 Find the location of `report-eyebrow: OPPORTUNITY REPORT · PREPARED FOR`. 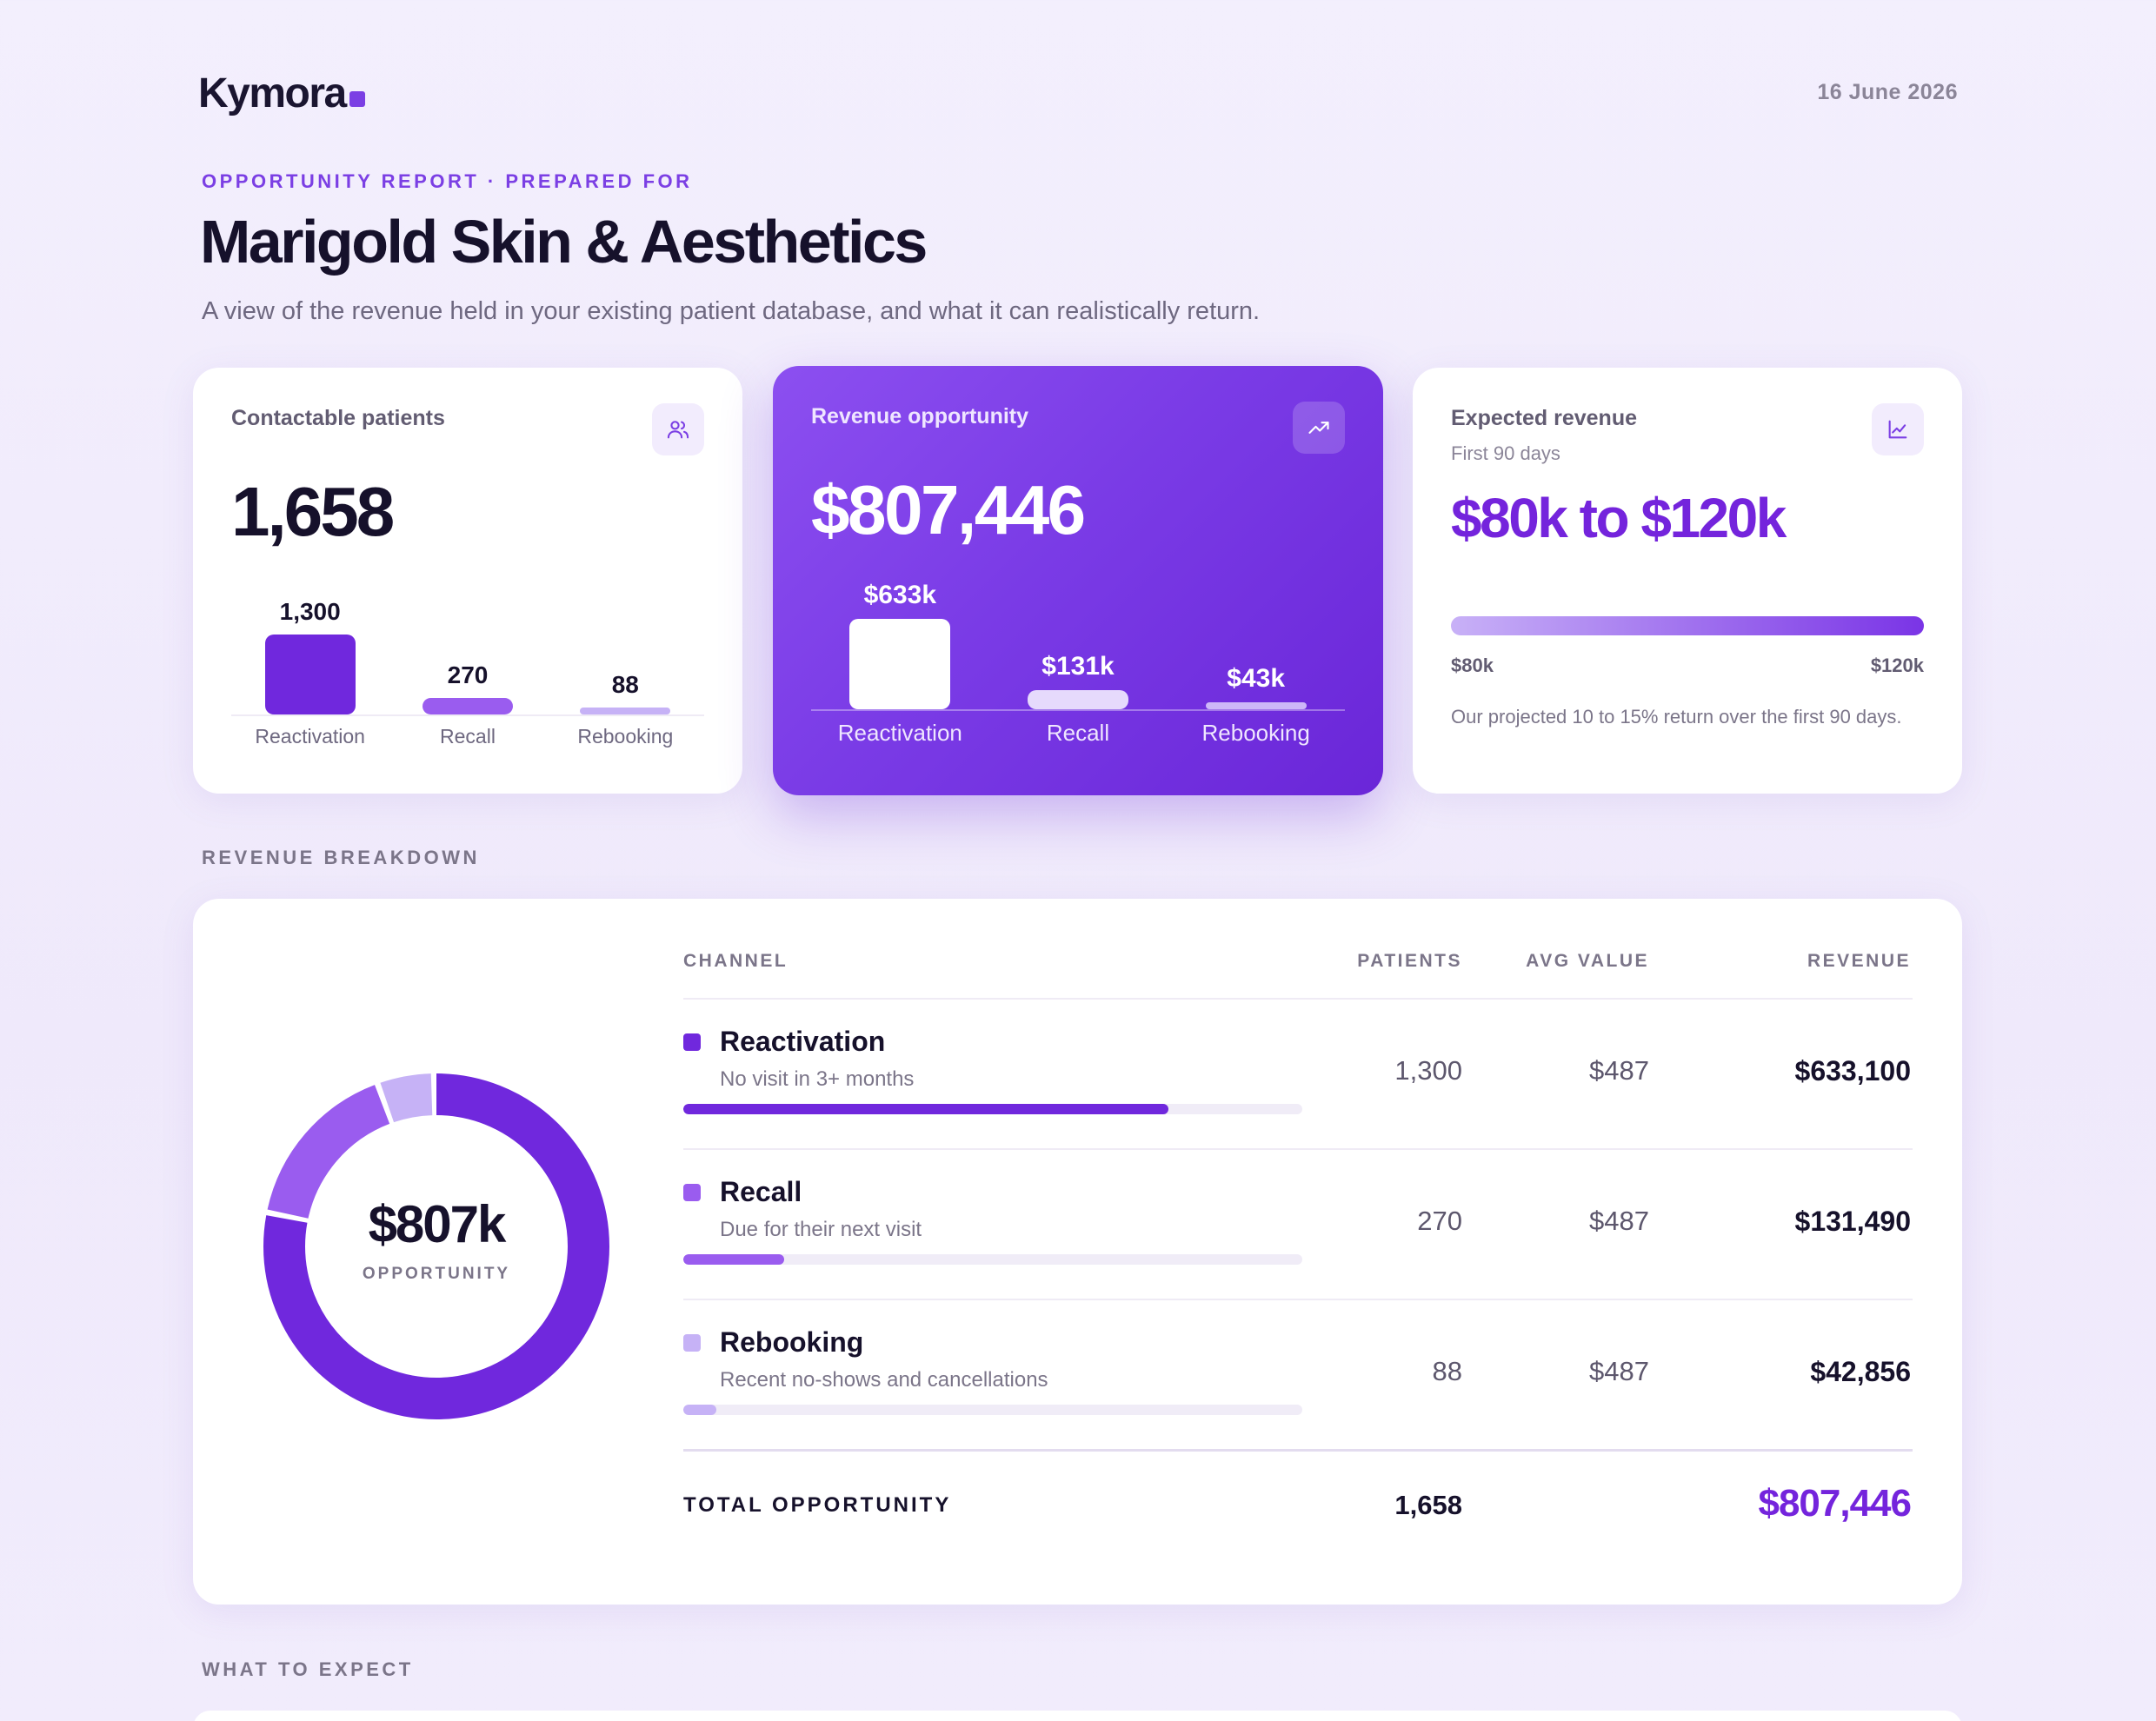

report-eyebrow: OPPORTUNITY REPORT · PREPARED FOR is located at coordinates (448, 181).